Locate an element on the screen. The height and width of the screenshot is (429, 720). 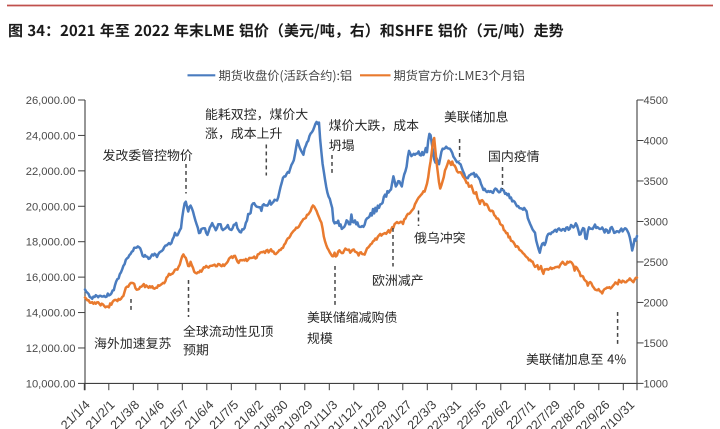
svg-text: 3500 is located at coordinates (656, 182).